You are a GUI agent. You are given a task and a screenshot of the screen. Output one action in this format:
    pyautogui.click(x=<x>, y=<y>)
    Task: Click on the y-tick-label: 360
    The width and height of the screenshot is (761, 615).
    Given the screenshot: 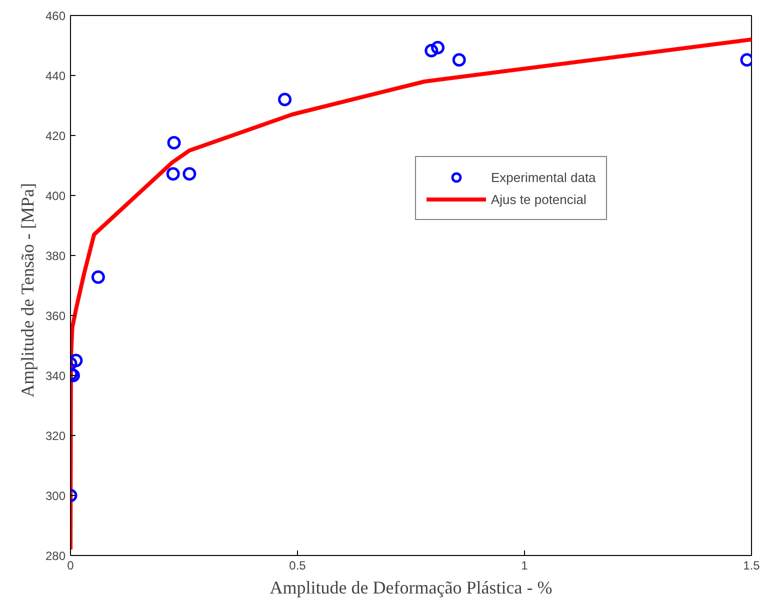 What is the action you would take?
    pyautogui.click(x=55, y=316)
    